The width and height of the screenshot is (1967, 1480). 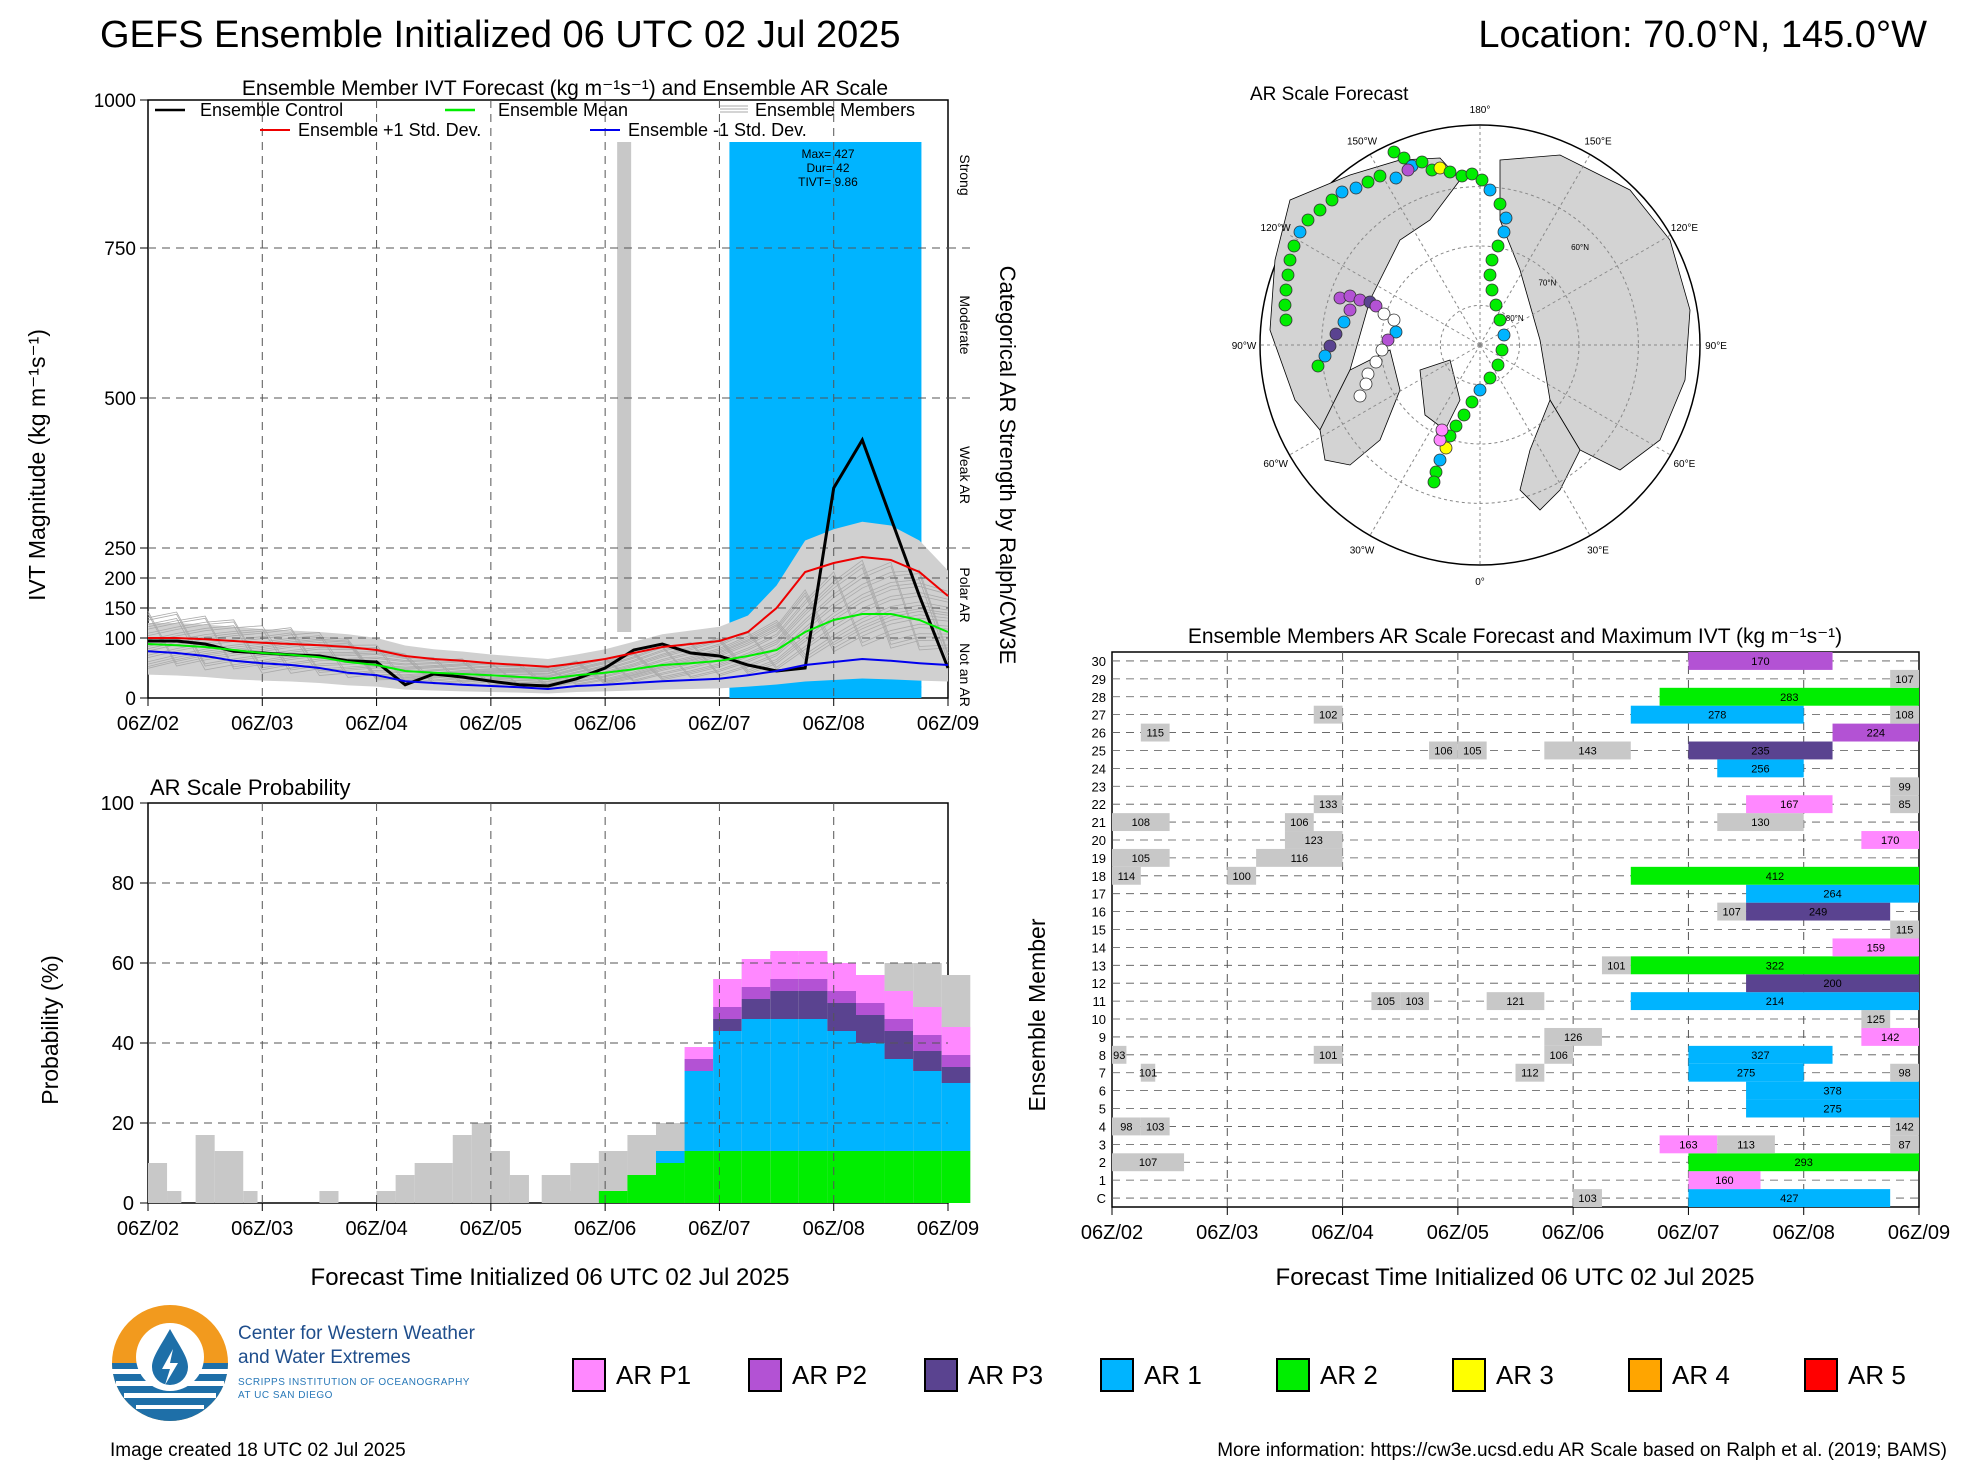 What do you see at coordinates (1587, 751) in the screenshot?
I see `member-segment-label: 143` at bounding box center [1587, 751].